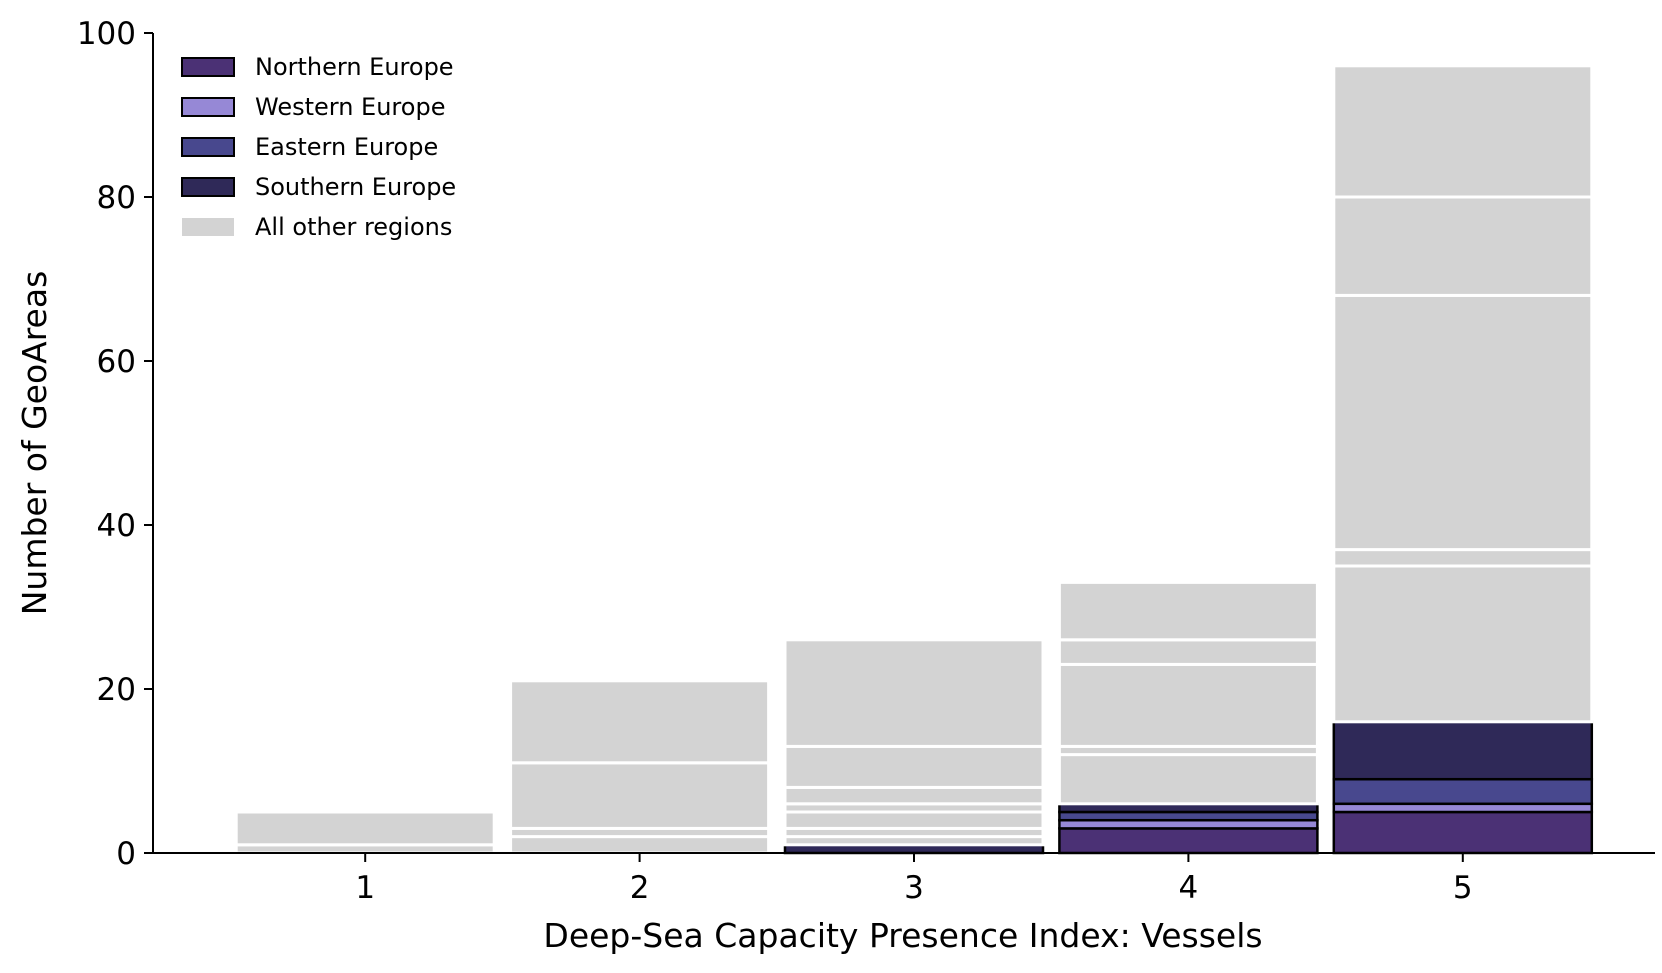 Image resolution: width=1662 pixels, height=973 pixels. I want to click on legend-swatch-northern-europe, so click(208, 67).